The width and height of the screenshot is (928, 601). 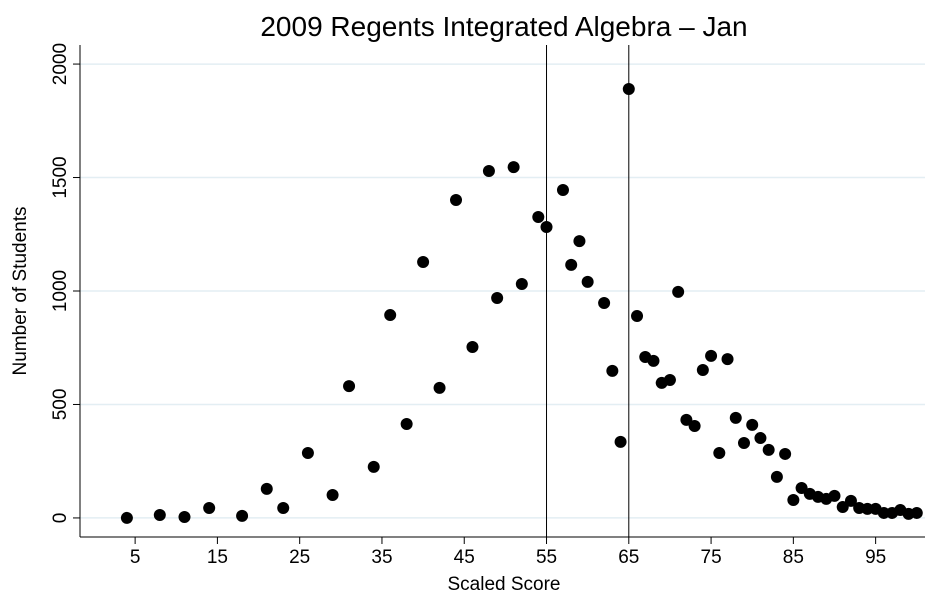 What do you see at coordinates (299, 557) in the screenshot?
I see `x-tick-label: 25` at bounding box center [299, 557].